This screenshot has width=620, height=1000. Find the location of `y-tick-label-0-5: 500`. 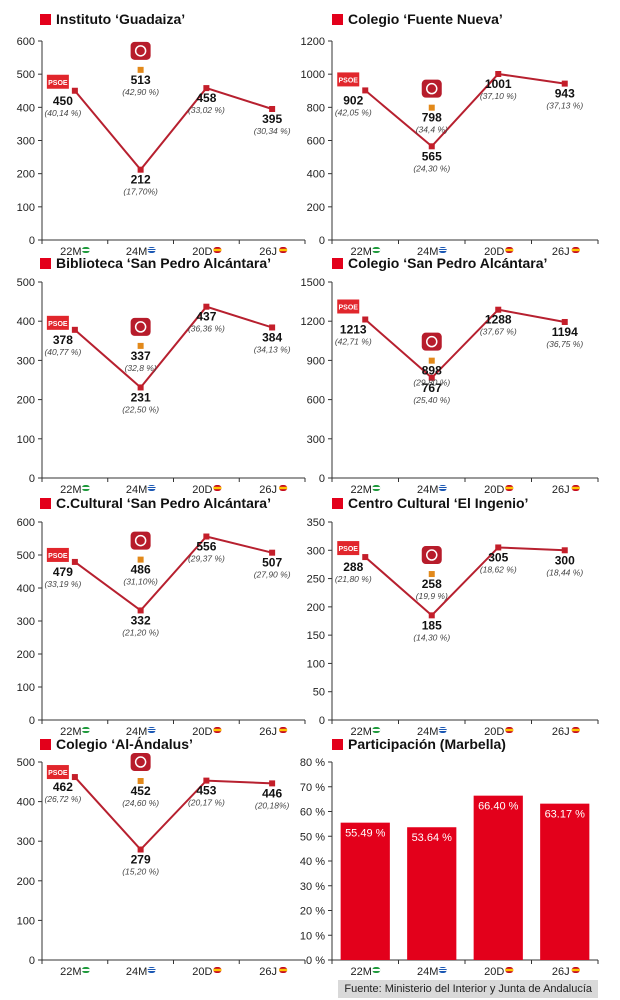

y-tick-label-0-5: 500 is located at coordinates (26, 75).